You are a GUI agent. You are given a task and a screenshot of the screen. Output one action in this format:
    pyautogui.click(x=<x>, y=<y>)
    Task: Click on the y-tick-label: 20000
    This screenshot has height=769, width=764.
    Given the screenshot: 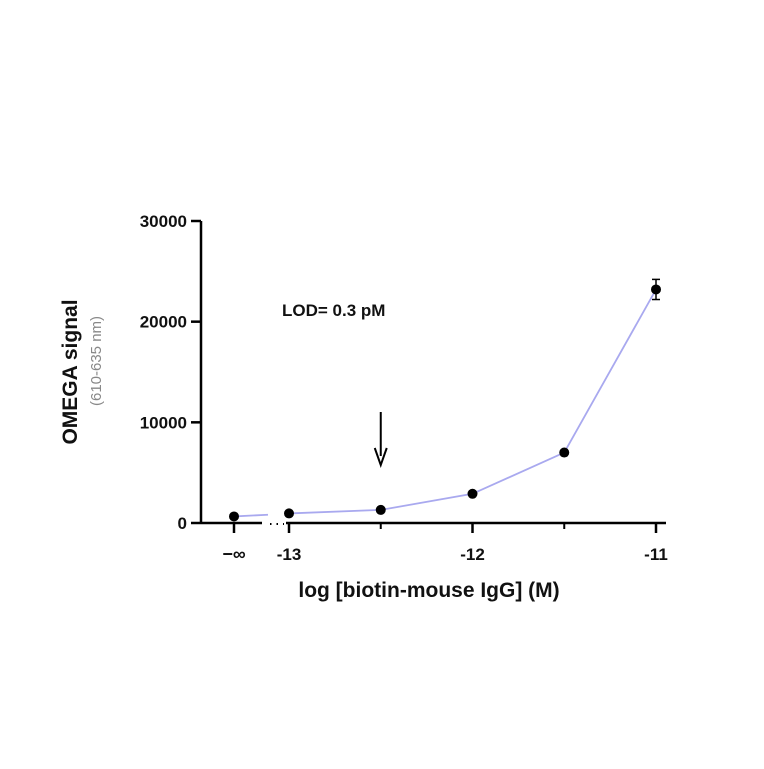 What is the action you would take?
    pyautogui.click(x=163, y=322)
    